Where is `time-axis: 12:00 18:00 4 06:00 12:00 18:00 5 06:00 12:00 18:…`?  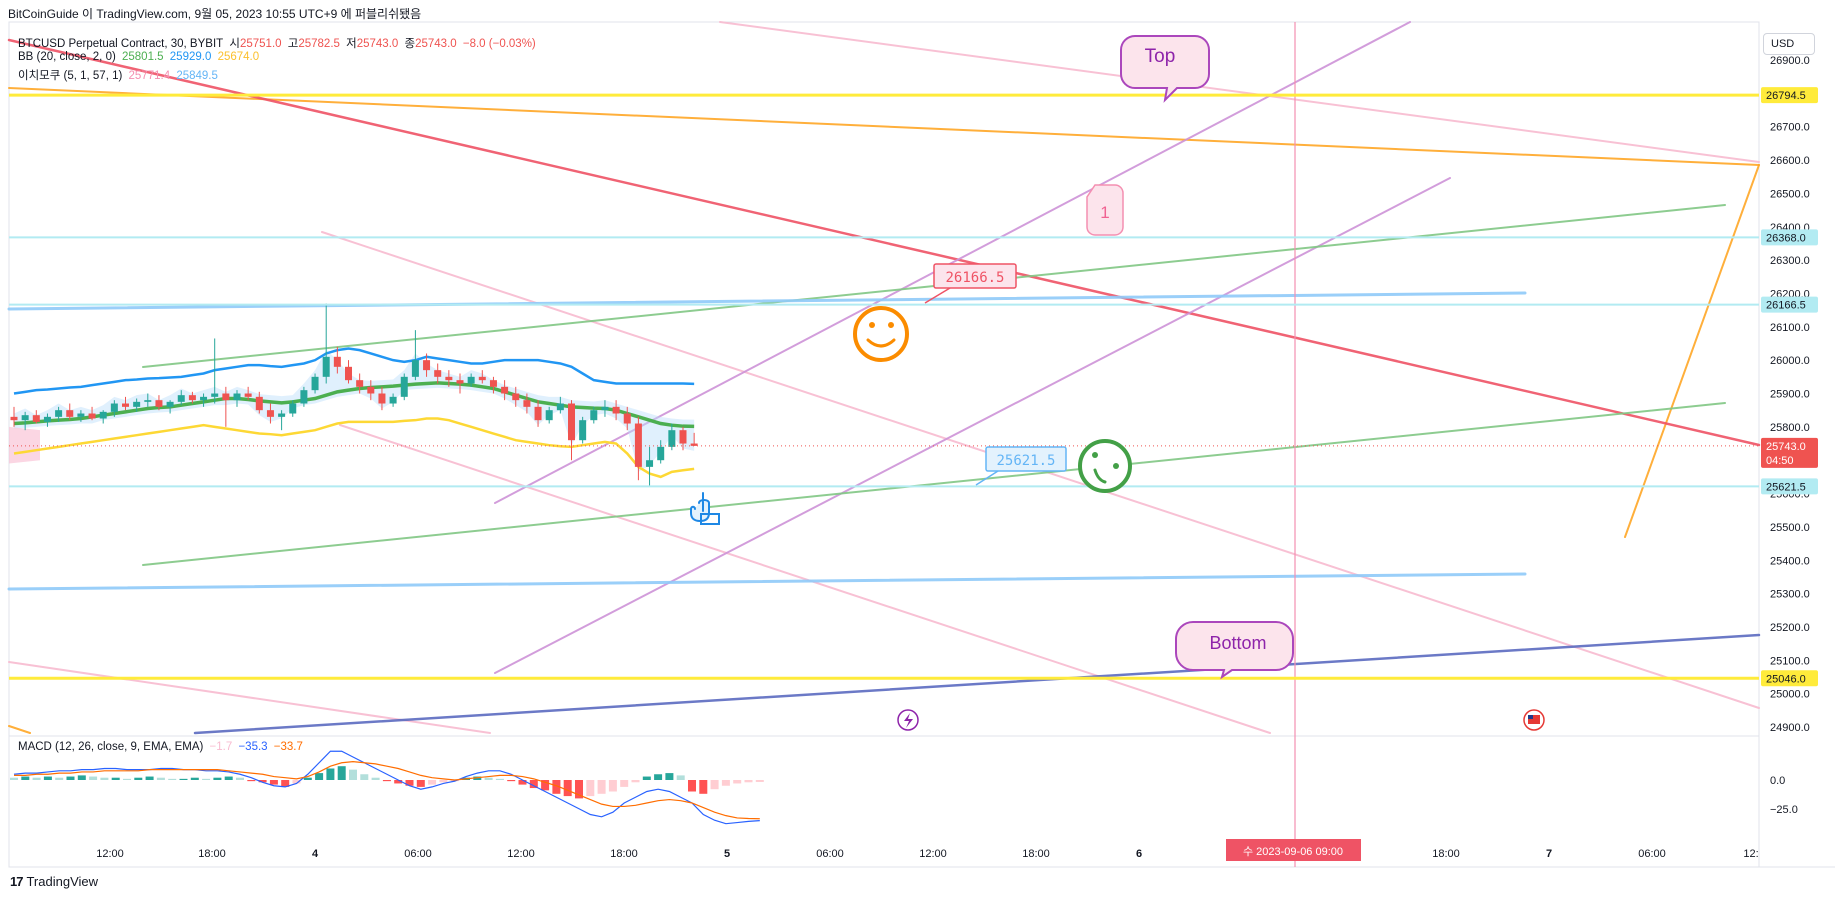
time-axis: 12:00 18:00 4 06:00 12:00 18:00 5 06:00 12:00 18:… is located at coordinates (927, 850).